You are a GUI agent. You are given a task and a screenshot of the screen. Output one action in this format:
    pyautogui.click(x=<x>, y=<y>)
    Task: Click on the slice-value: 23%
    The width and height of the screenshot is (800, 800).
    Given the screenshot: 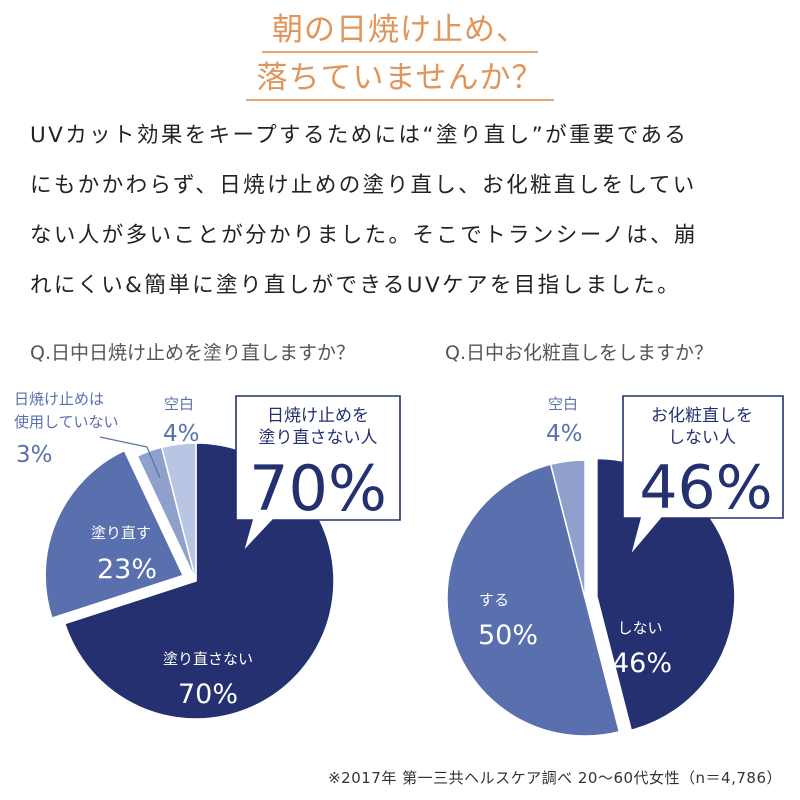 What is the action you would take?
    pyautogui.click(x=127, y=569)
    